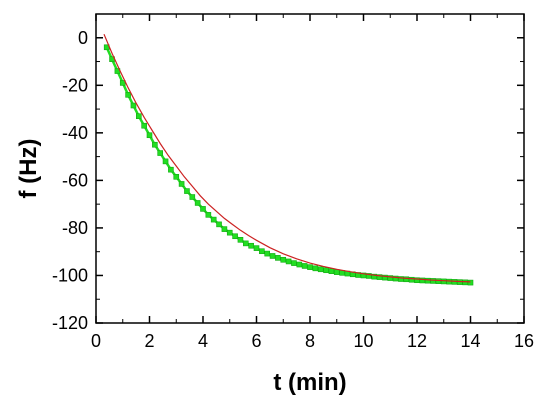 Image resolution: width=550 pixels, height=409 pixels. What do you see at coordinates (256, 341) in the screenshot?
I see `x-tick-label: 6` at bounding box center [256, 341].